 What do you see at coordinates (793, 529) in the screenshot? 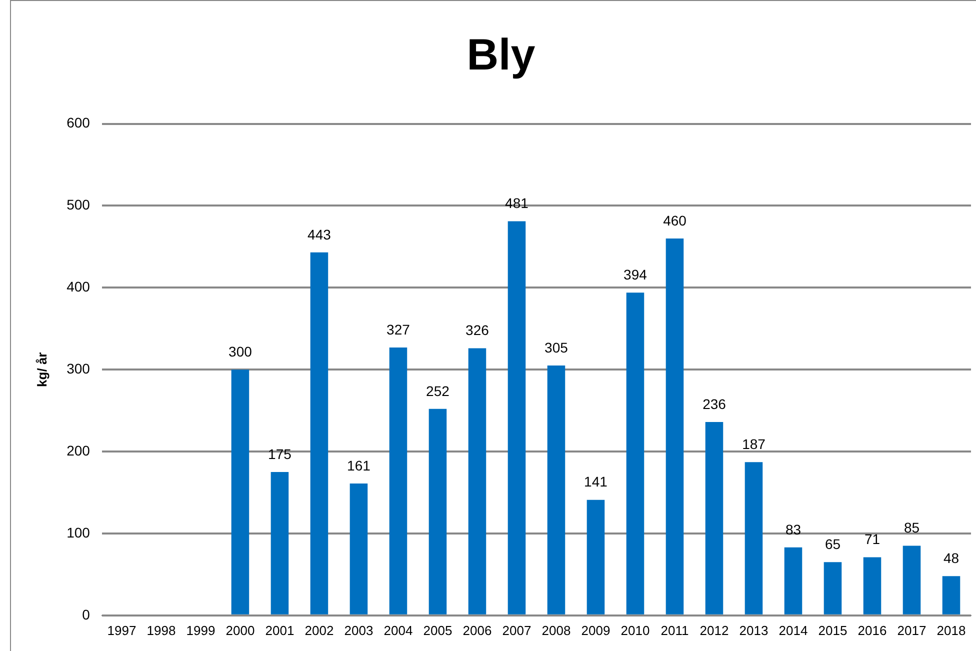
I see `data-label: 83` at bounding box center [793, 529].